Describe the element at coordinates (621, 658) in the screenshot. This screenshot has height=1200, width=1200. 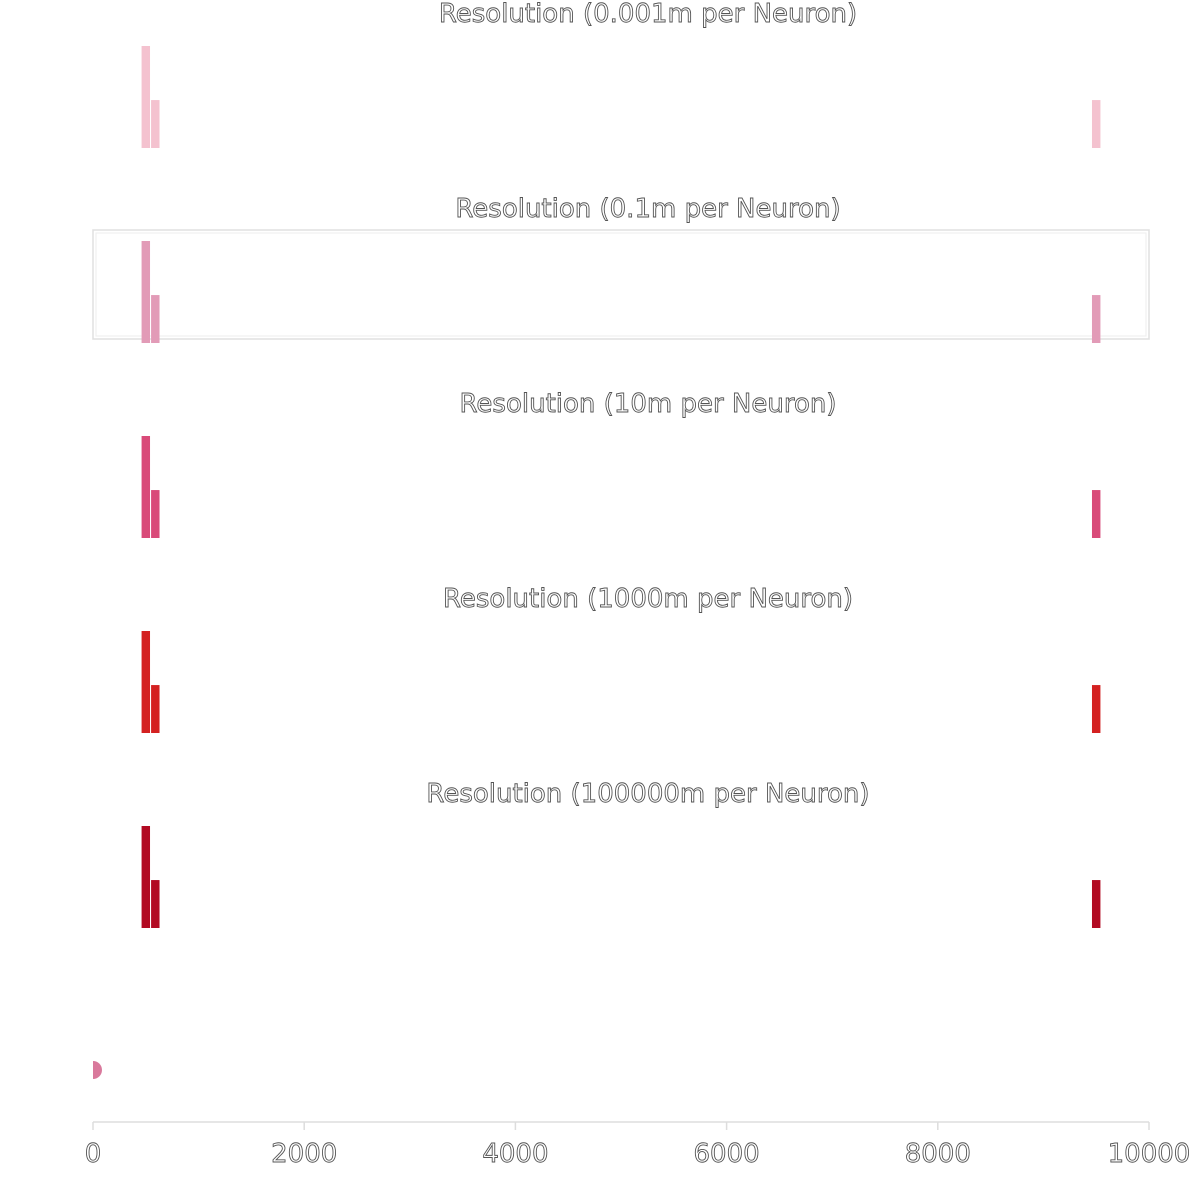
I see `panel-4: Resolution (1000m per Neuron)` at that location.